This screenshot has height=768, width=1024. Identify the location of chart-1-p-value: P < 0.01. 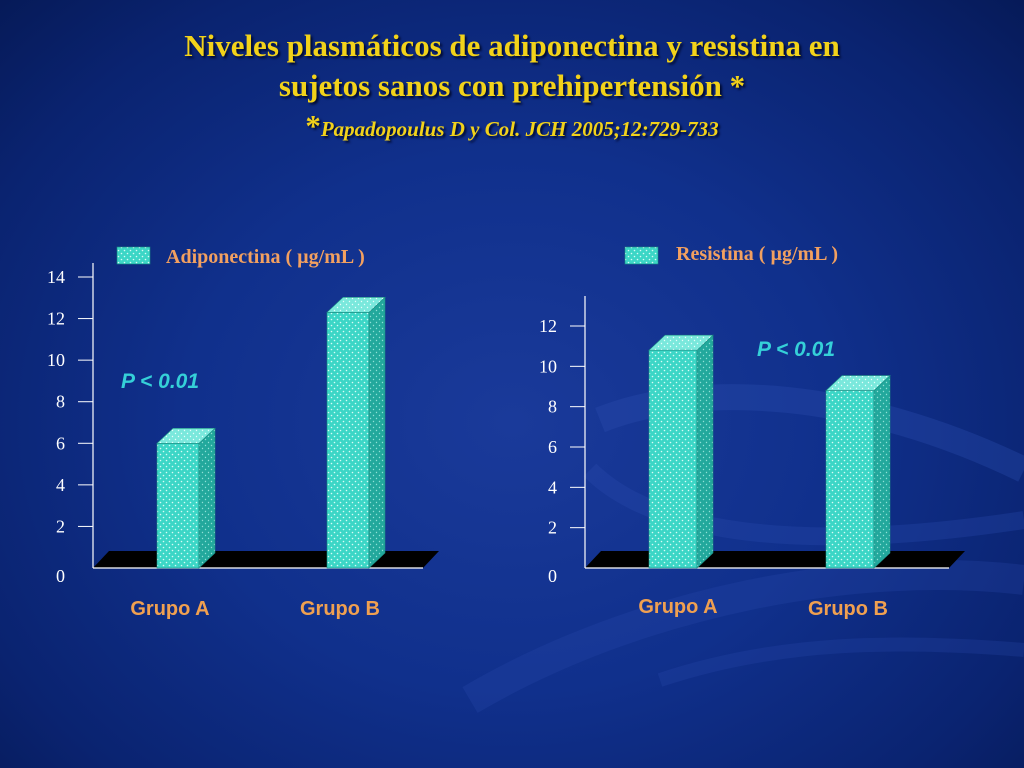
(160, 381).